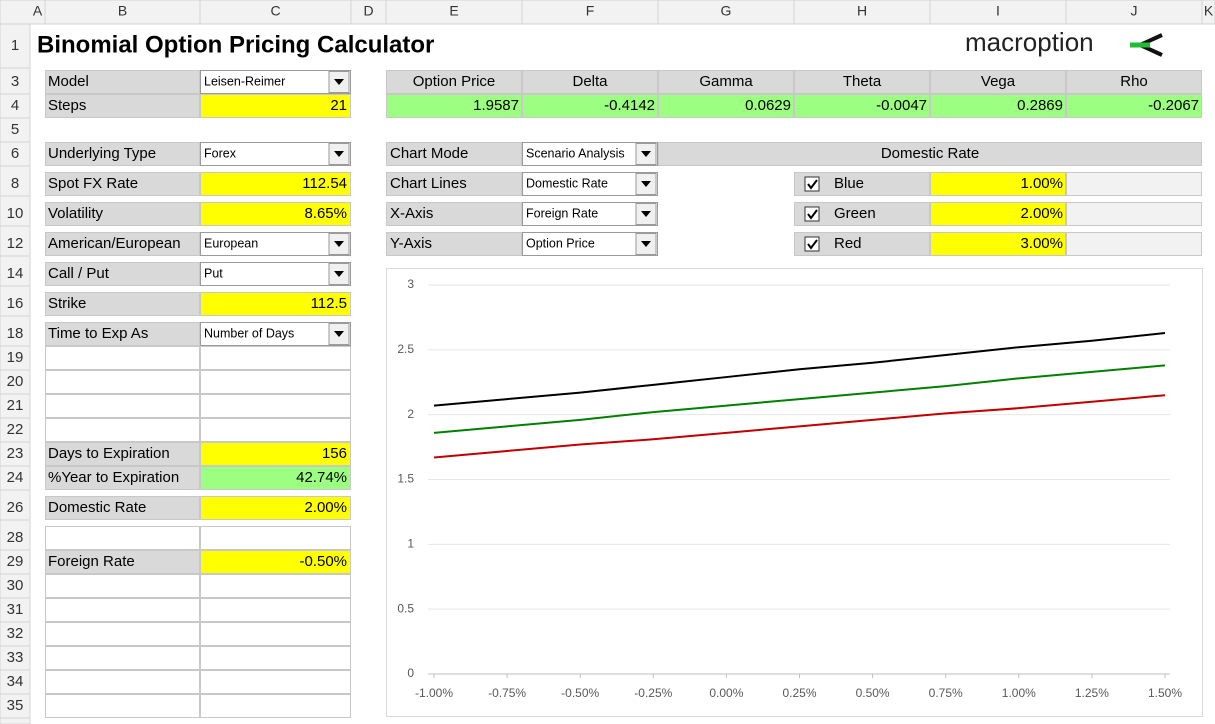 The width and height of the screenshot is (1215, 724). I want to click on dropdown-value: Number of Days, so click(249, 333).